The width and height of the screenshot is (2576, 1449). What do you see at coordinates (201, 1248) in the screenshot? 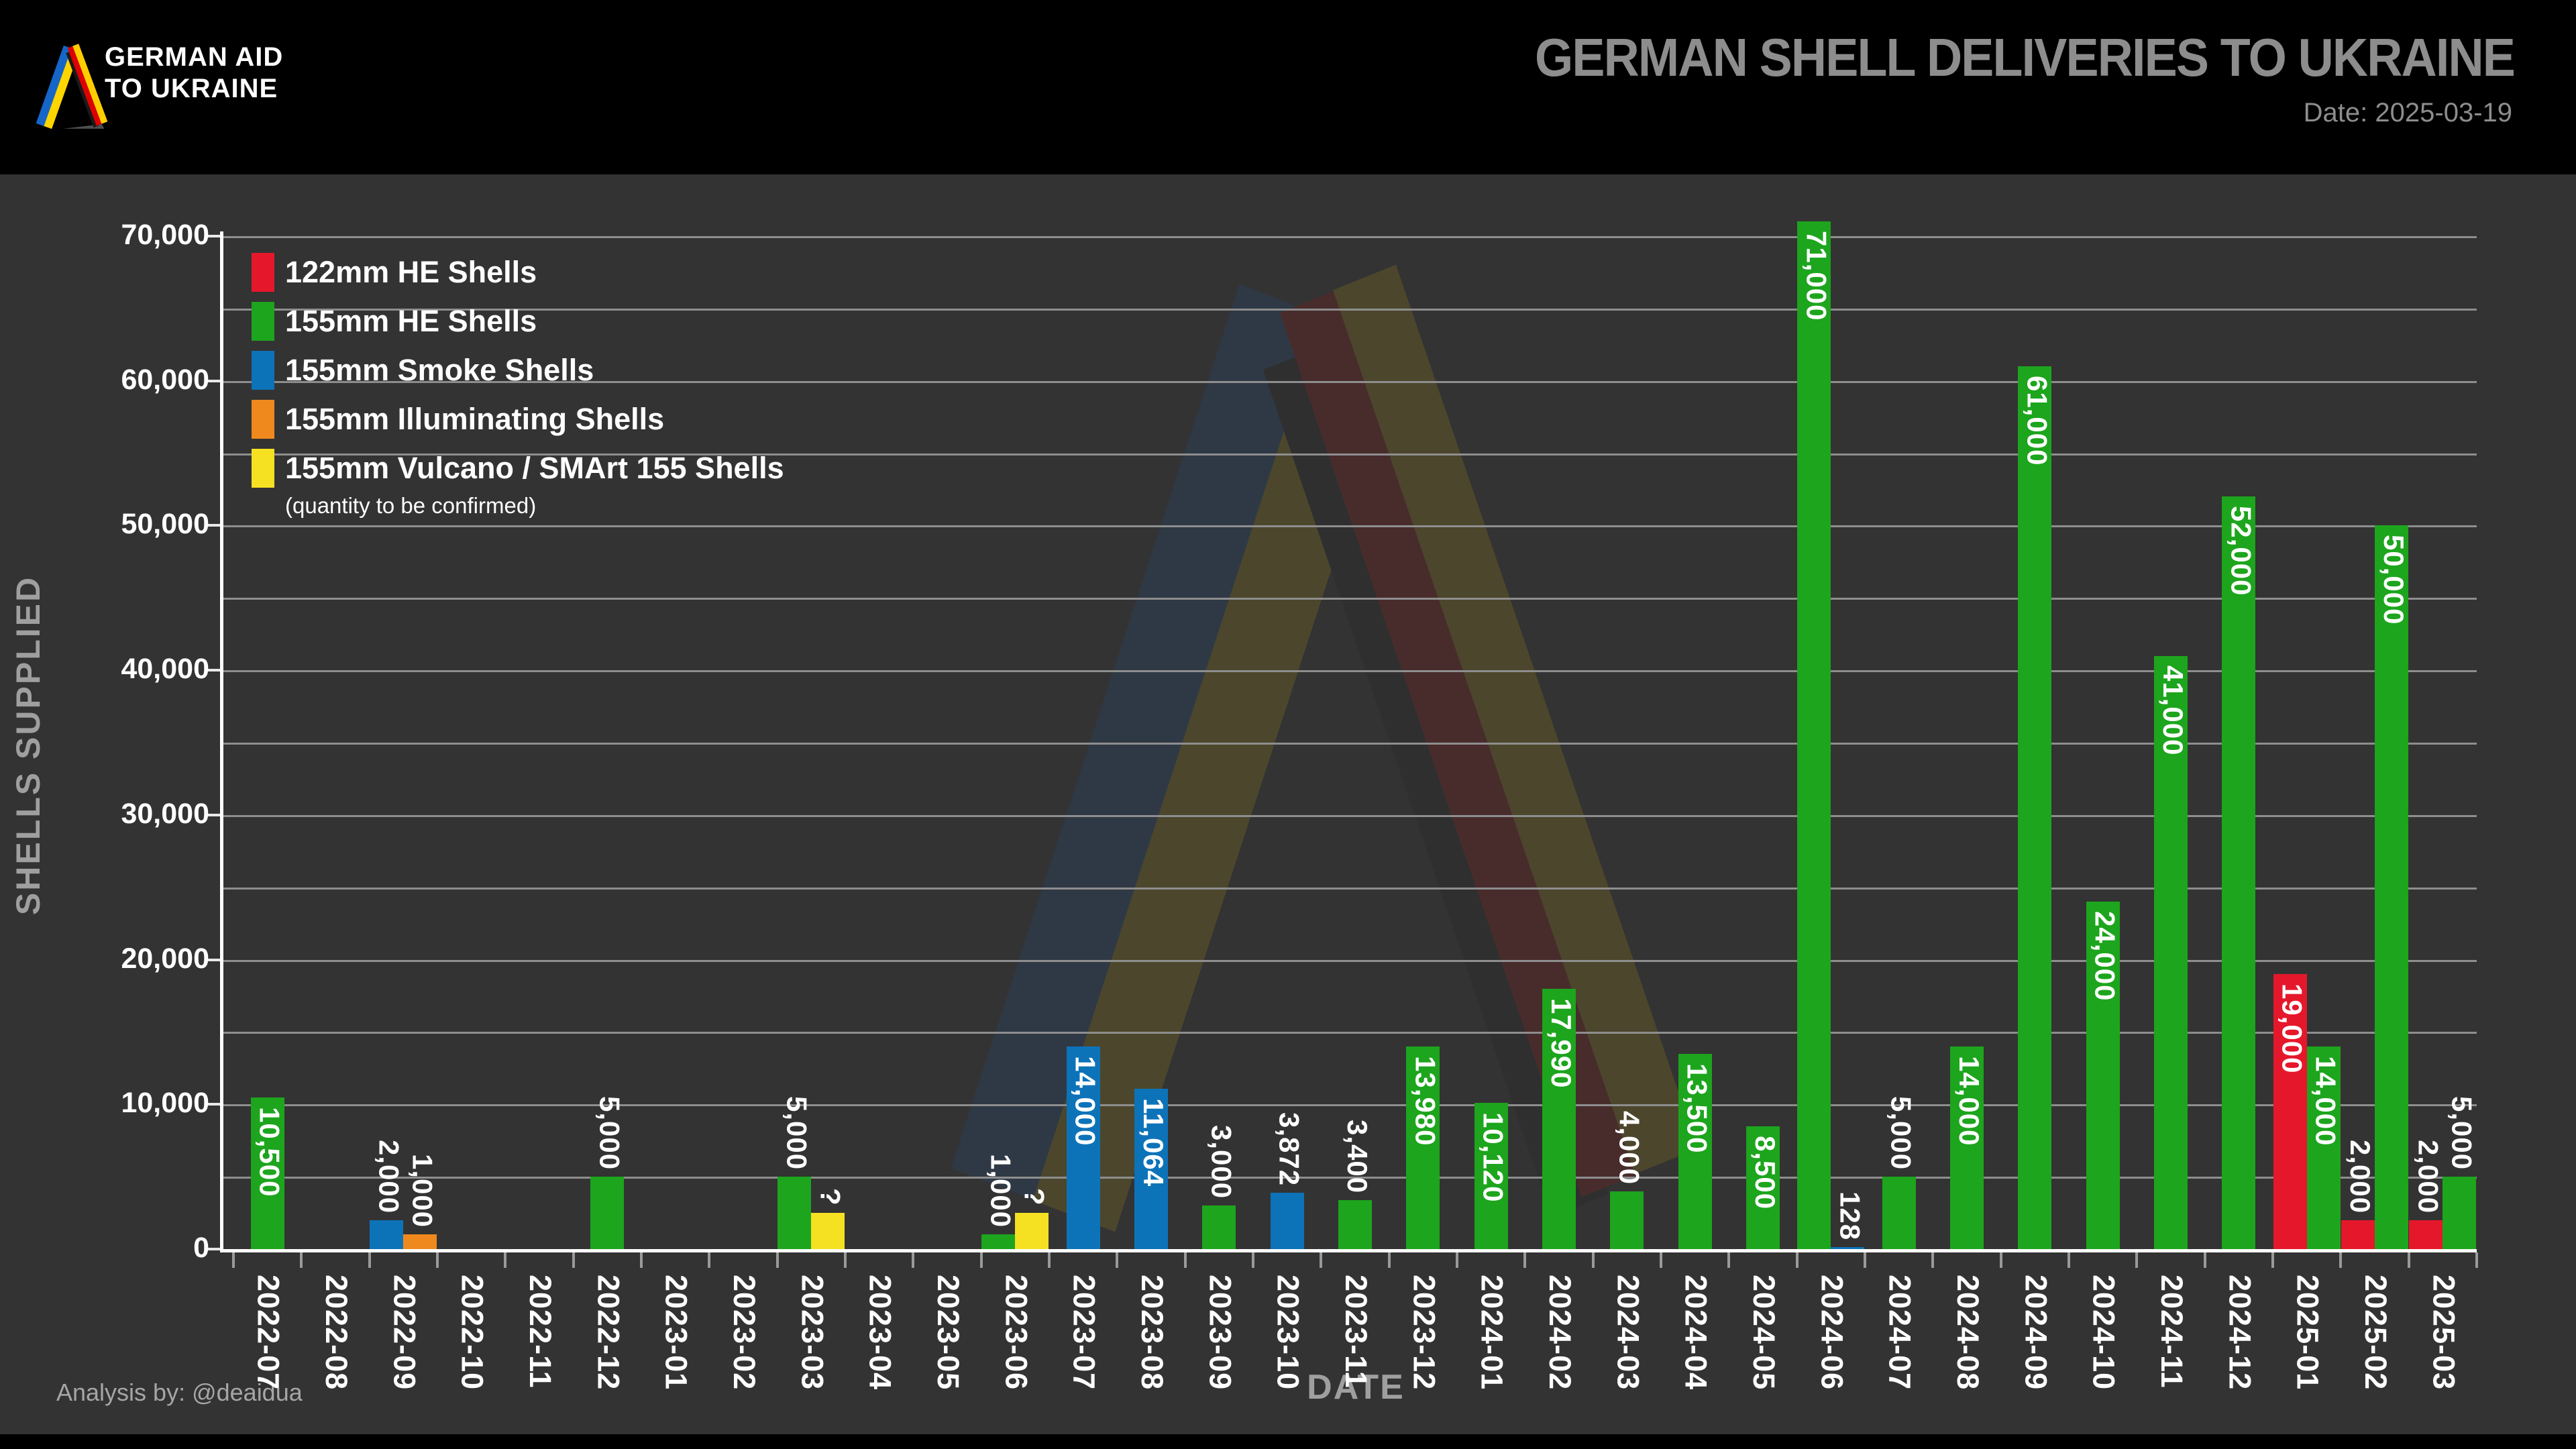
I see `y-tick-label: 0` at bounding box center [201, 1248].